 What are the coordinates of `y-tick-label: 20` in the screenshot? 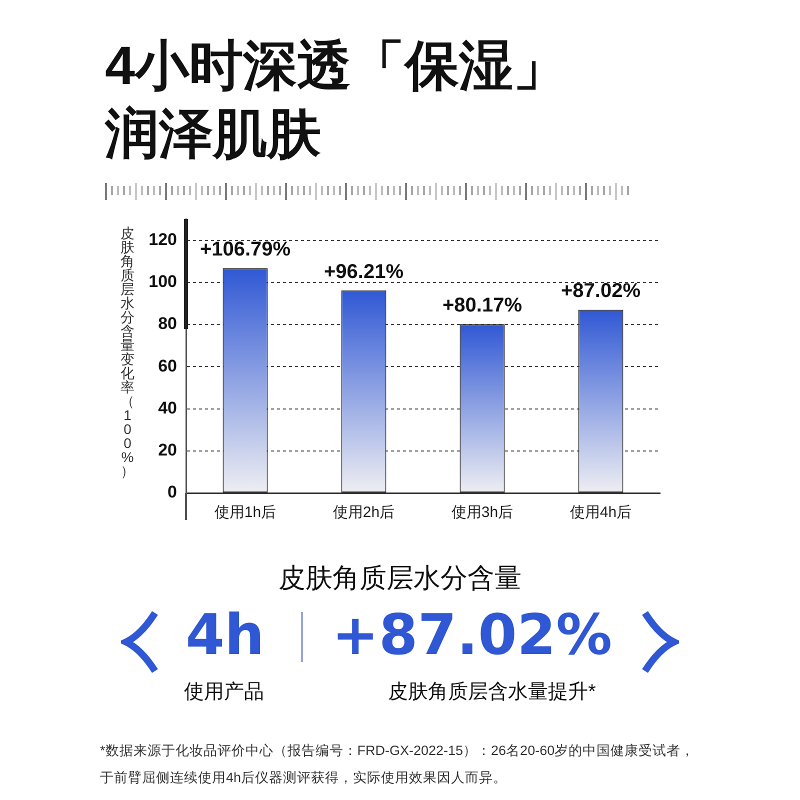 It's located at (167, 450).